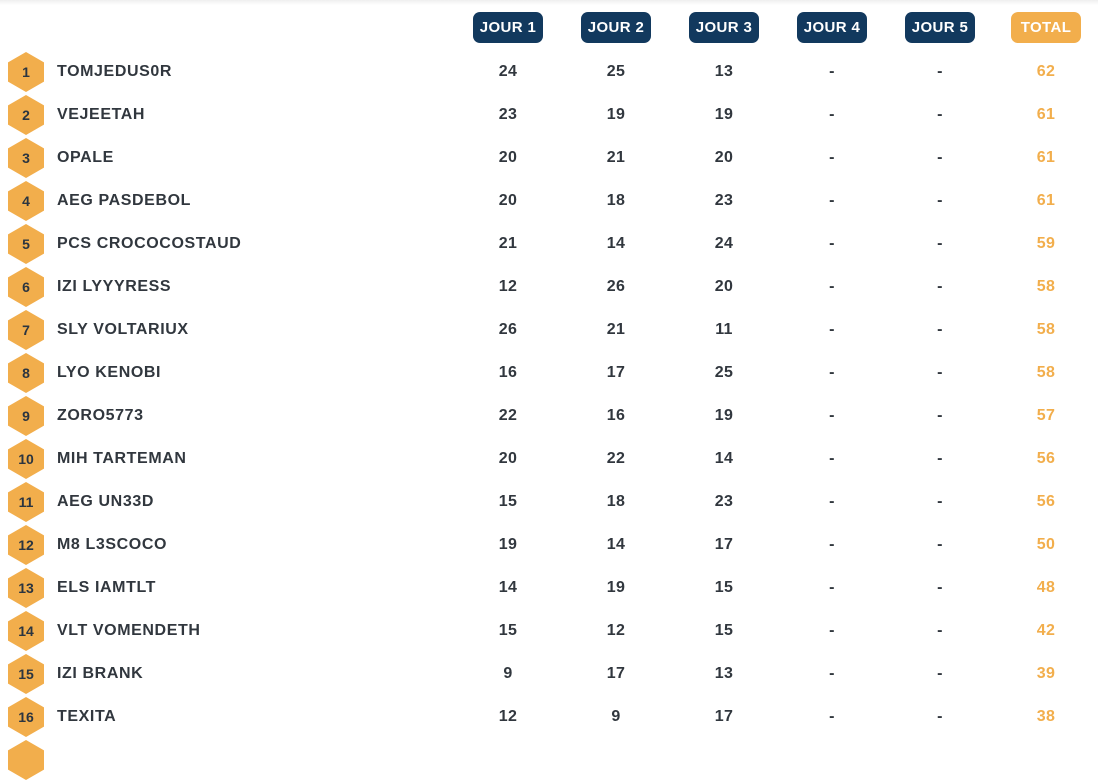 This screenshot has width=1098, height=782. I want to click on score-jour-2: 26, so click(616, 286).